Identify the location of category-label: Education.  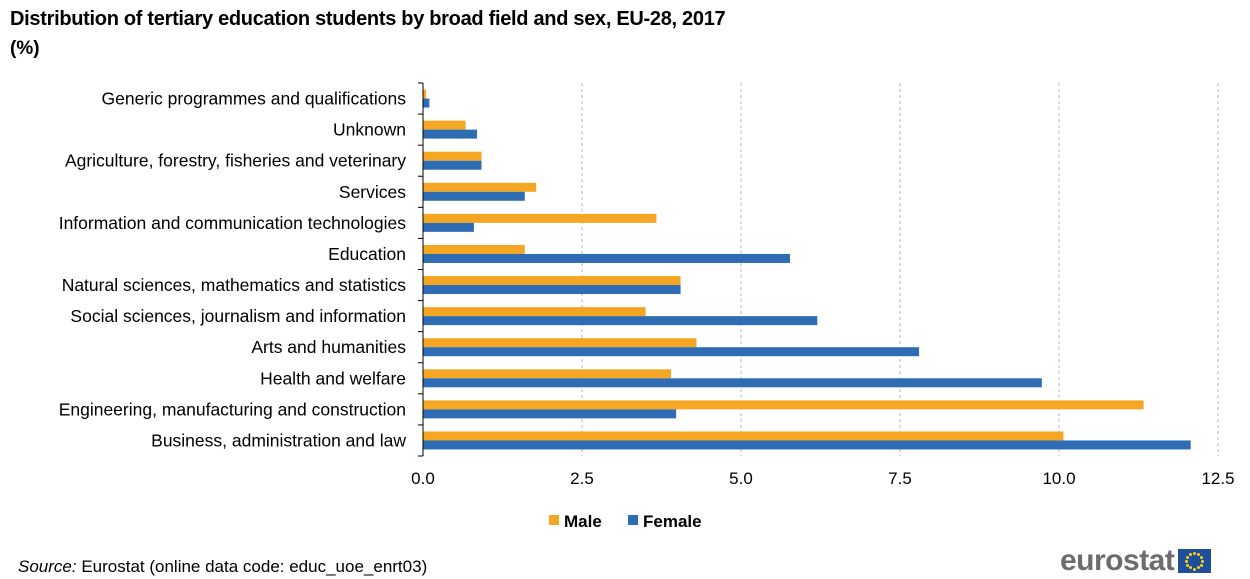
(367, 254).